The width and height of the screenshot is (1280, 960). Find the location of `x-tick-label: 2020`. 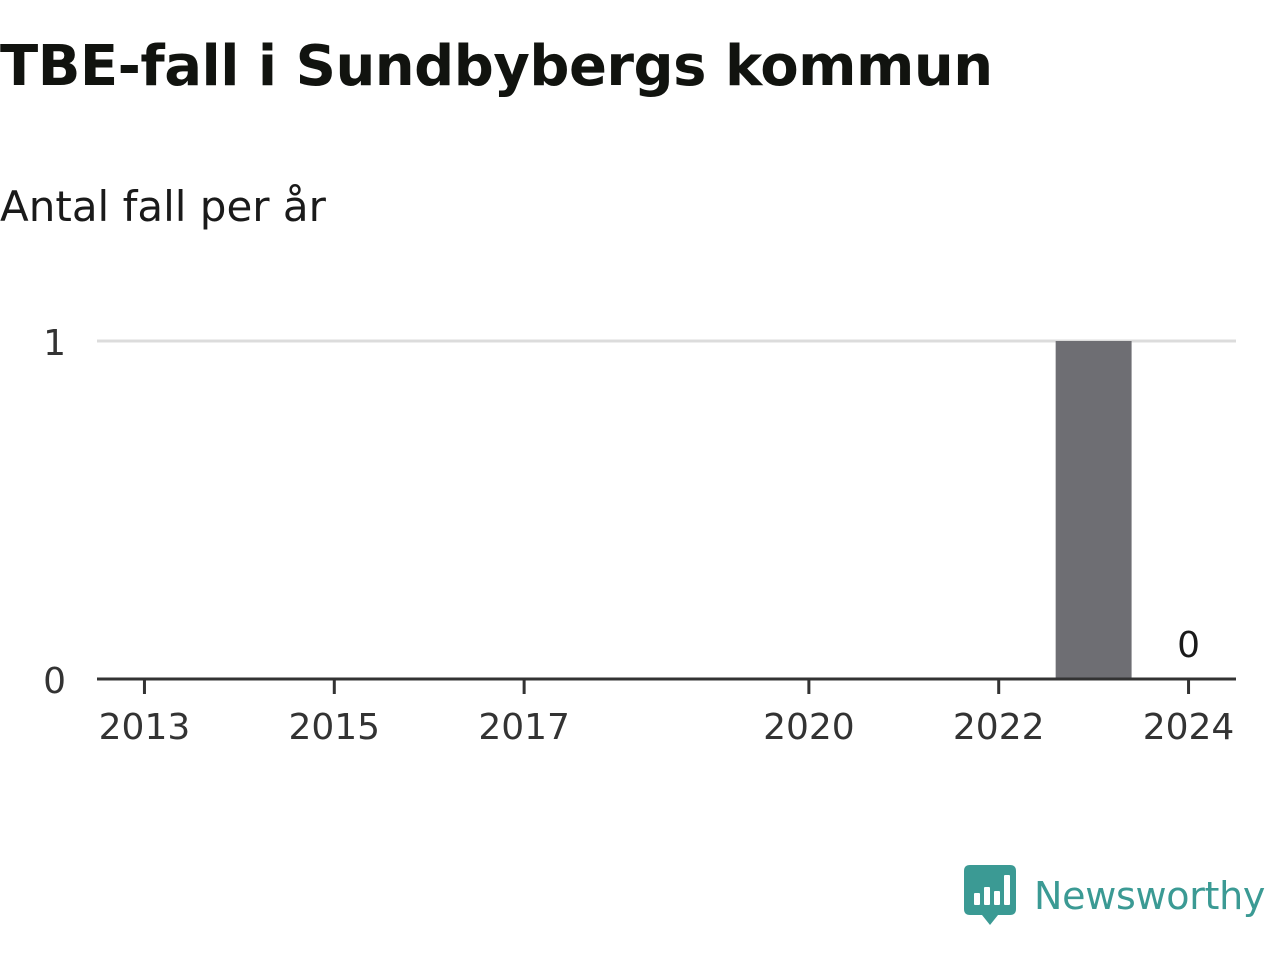

x-tick-label: 2020 is located at coordinates (809, 727).